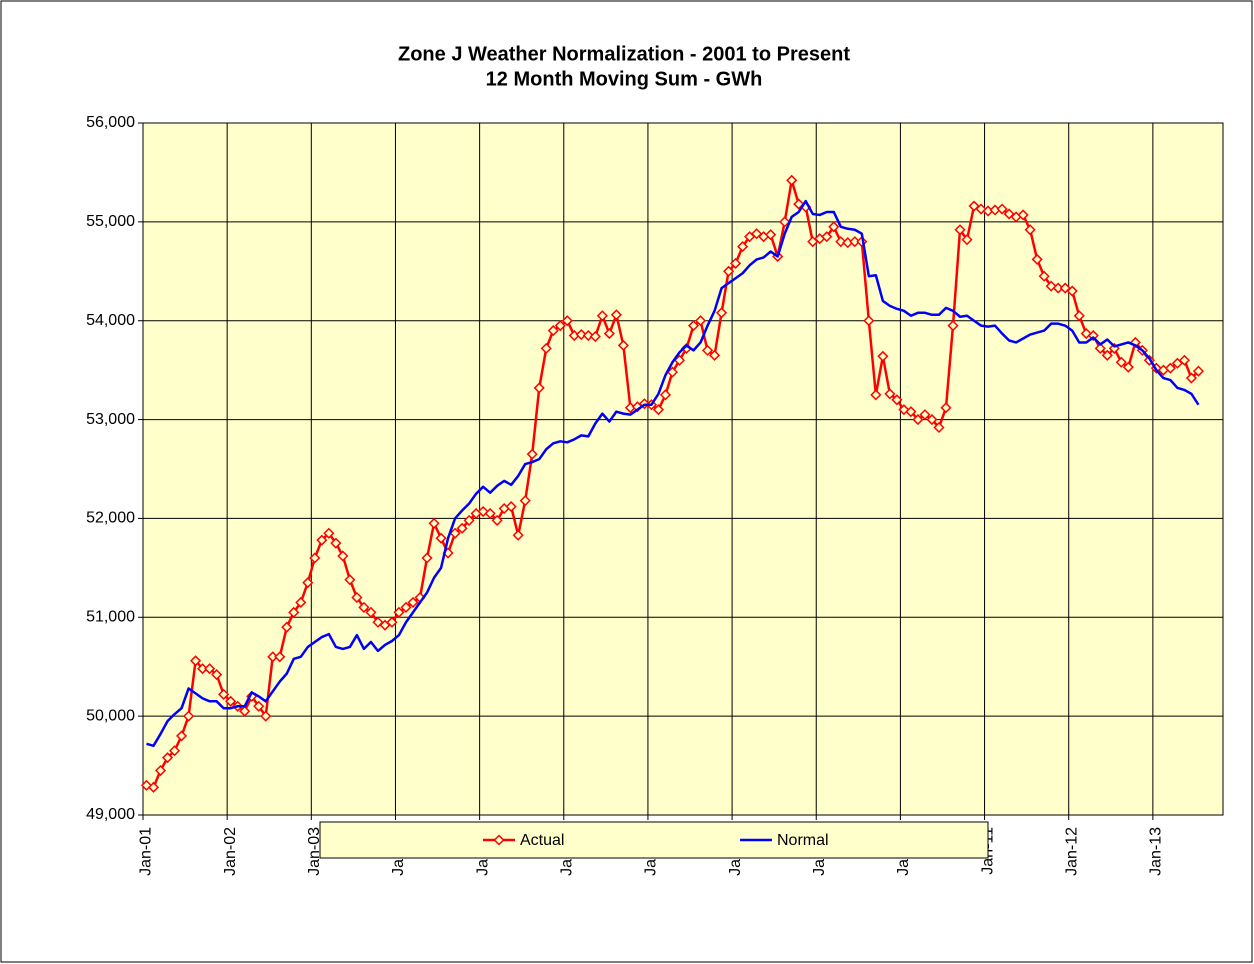 This screenshot has width=1254, height=964. Describe the element at coordinates (110, 518) in the screenshot. I see `y-tick-label: 52,000` at that location.